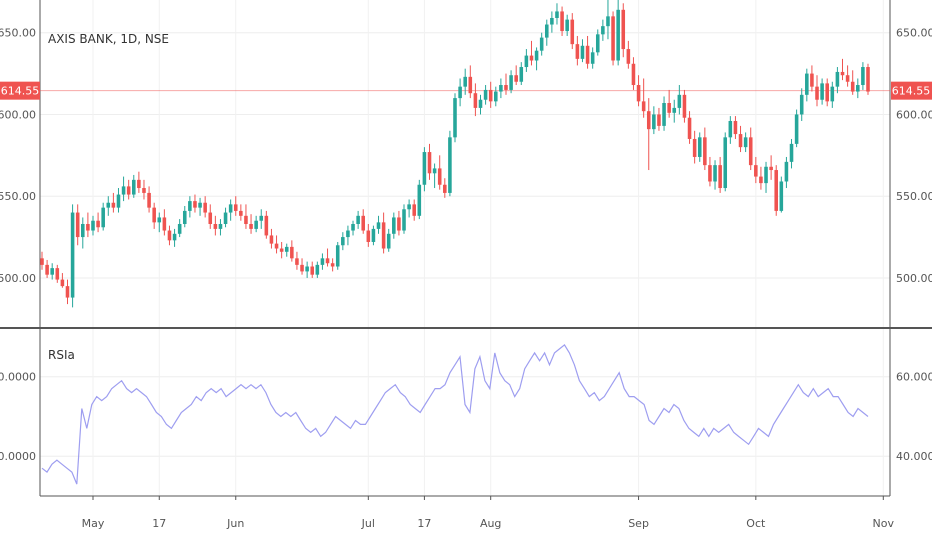 The height and width of the screenshot is (550, 932). I want to click on x-tick-label-5: Aug, so click(490, 523).